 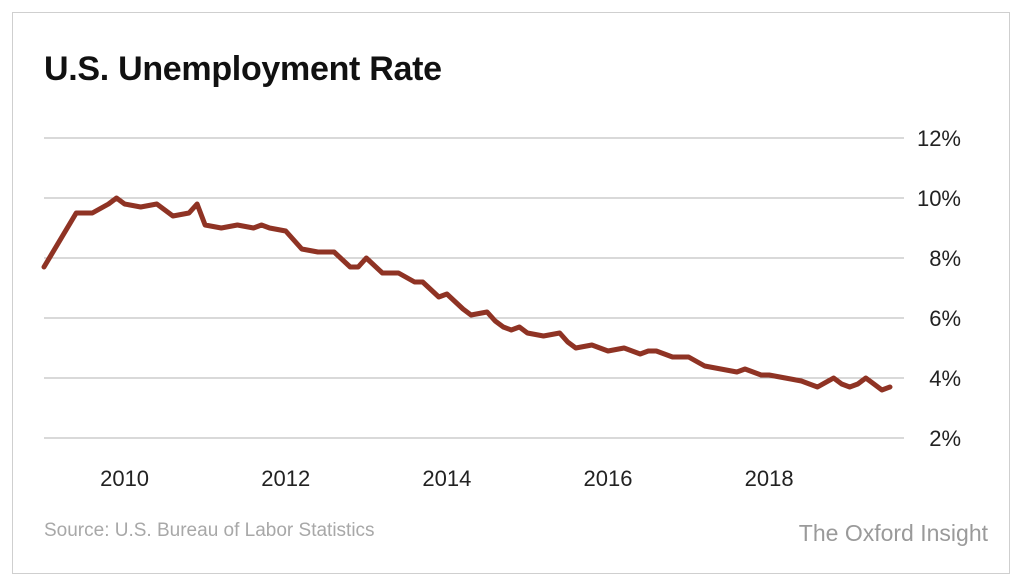 I want to click on y-tick-label: 12%, so click(x=939, y=138).